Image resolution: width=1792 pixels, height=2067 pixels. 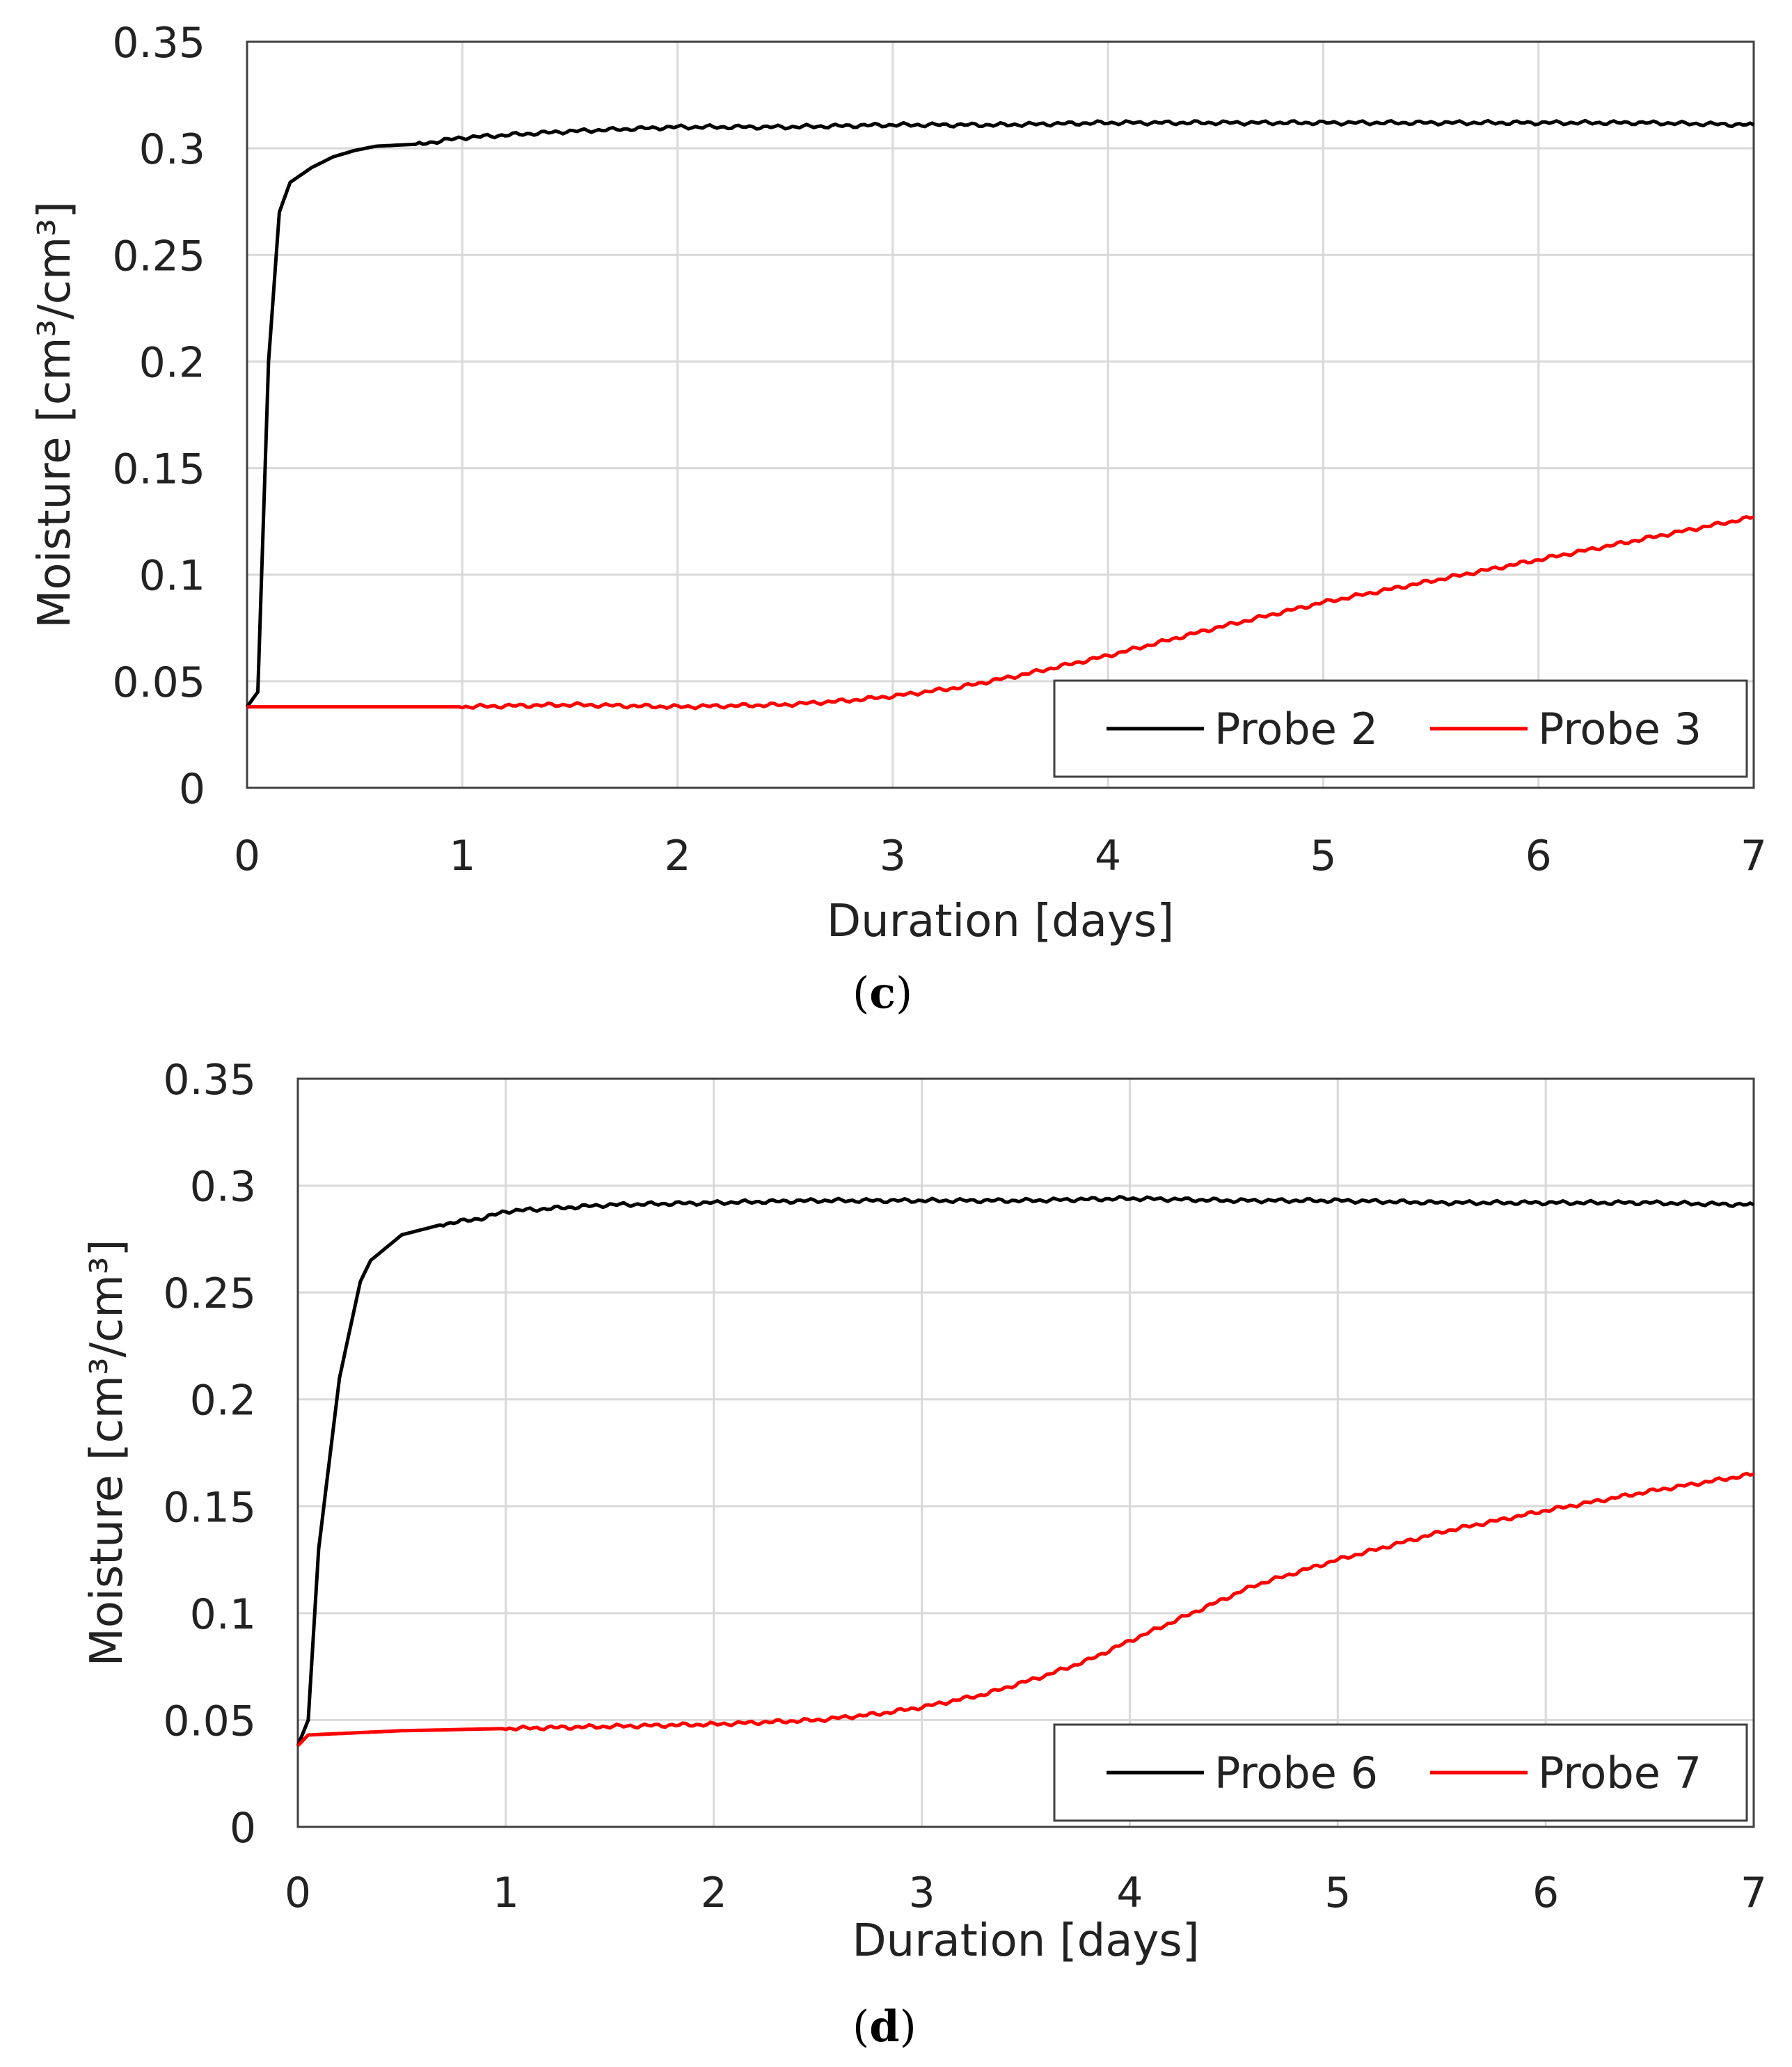 What do you see at coordinates (885, 2026) in the screenshot?
I see `panel-label-d: (d)` at bounding box center [885, 2026].